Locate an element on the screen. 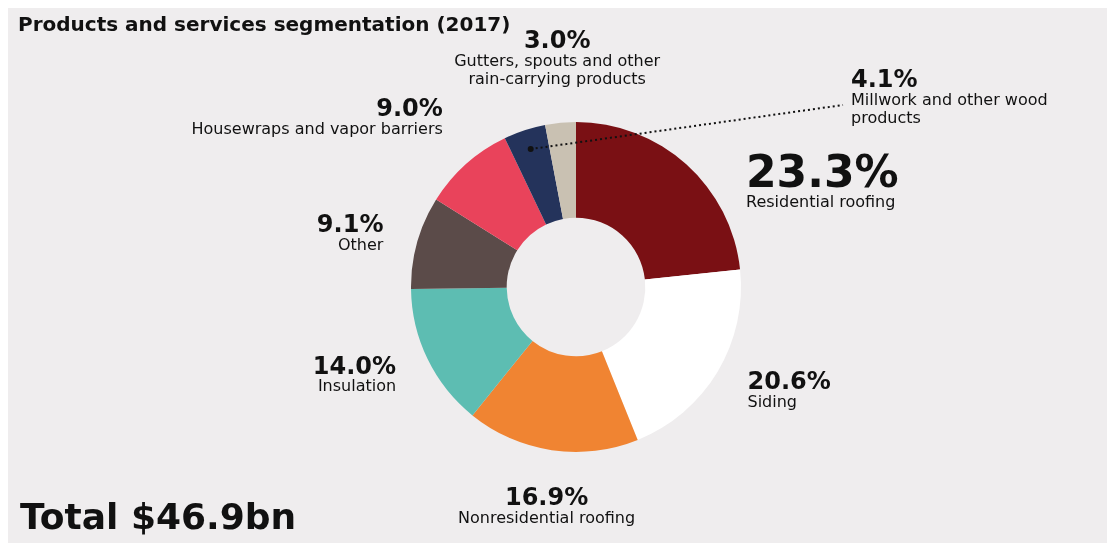  chart-title: Products and services segmentation (2017) is located at coordinates (264, 24).